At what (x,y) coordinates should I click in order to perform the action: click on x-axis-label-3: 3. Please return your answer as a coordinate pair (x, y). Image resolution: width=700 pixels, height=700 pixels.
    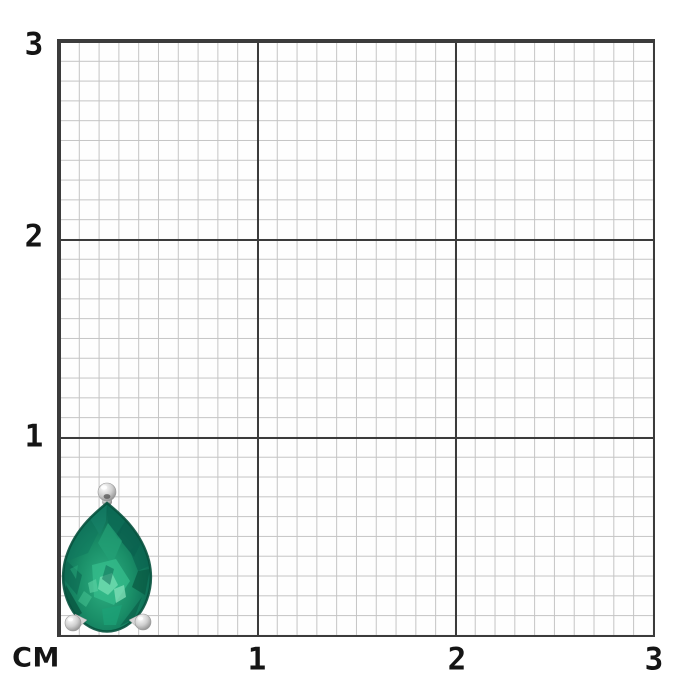
    Looking at the image, I should click on (654, 659).